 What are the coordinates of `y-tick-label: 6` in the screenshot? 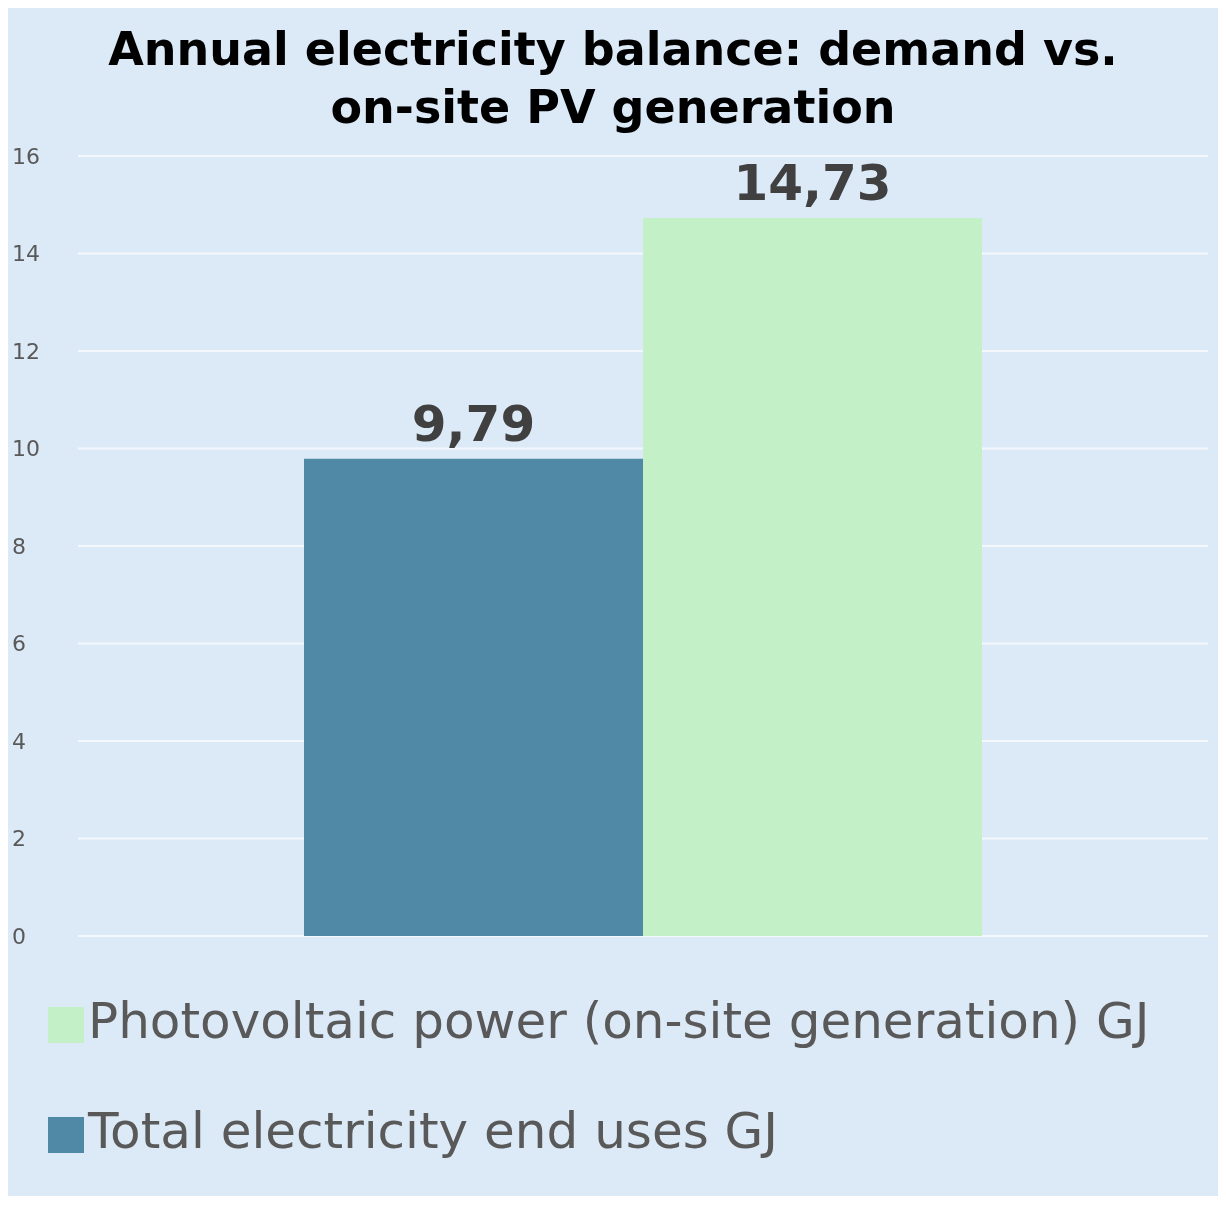 It's located at (19, 644).